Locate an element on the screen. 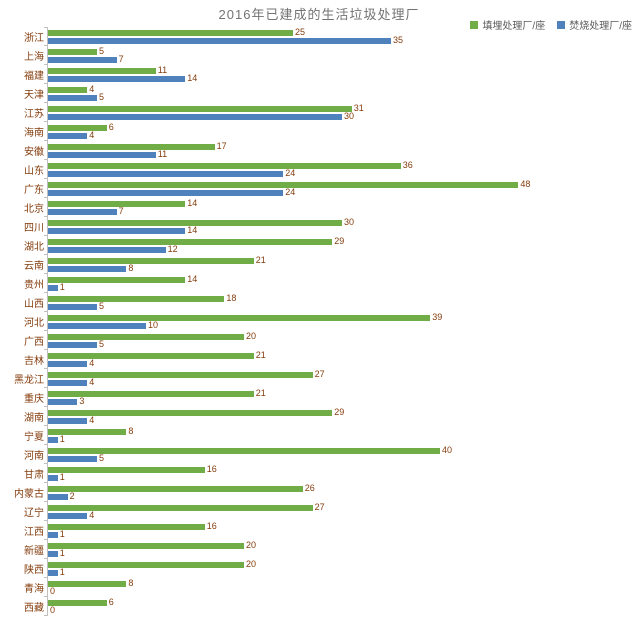 The image size is (638, 619). category-label: 陕西 is located at coordinates (34, 570).